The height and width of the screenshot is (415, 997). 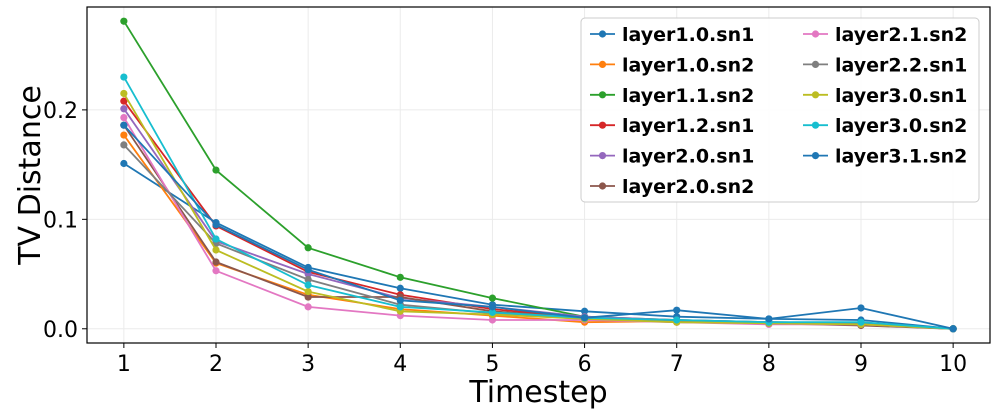 I want to click on legend-label: layer2.0.sn2, so click(x=688, y=187).